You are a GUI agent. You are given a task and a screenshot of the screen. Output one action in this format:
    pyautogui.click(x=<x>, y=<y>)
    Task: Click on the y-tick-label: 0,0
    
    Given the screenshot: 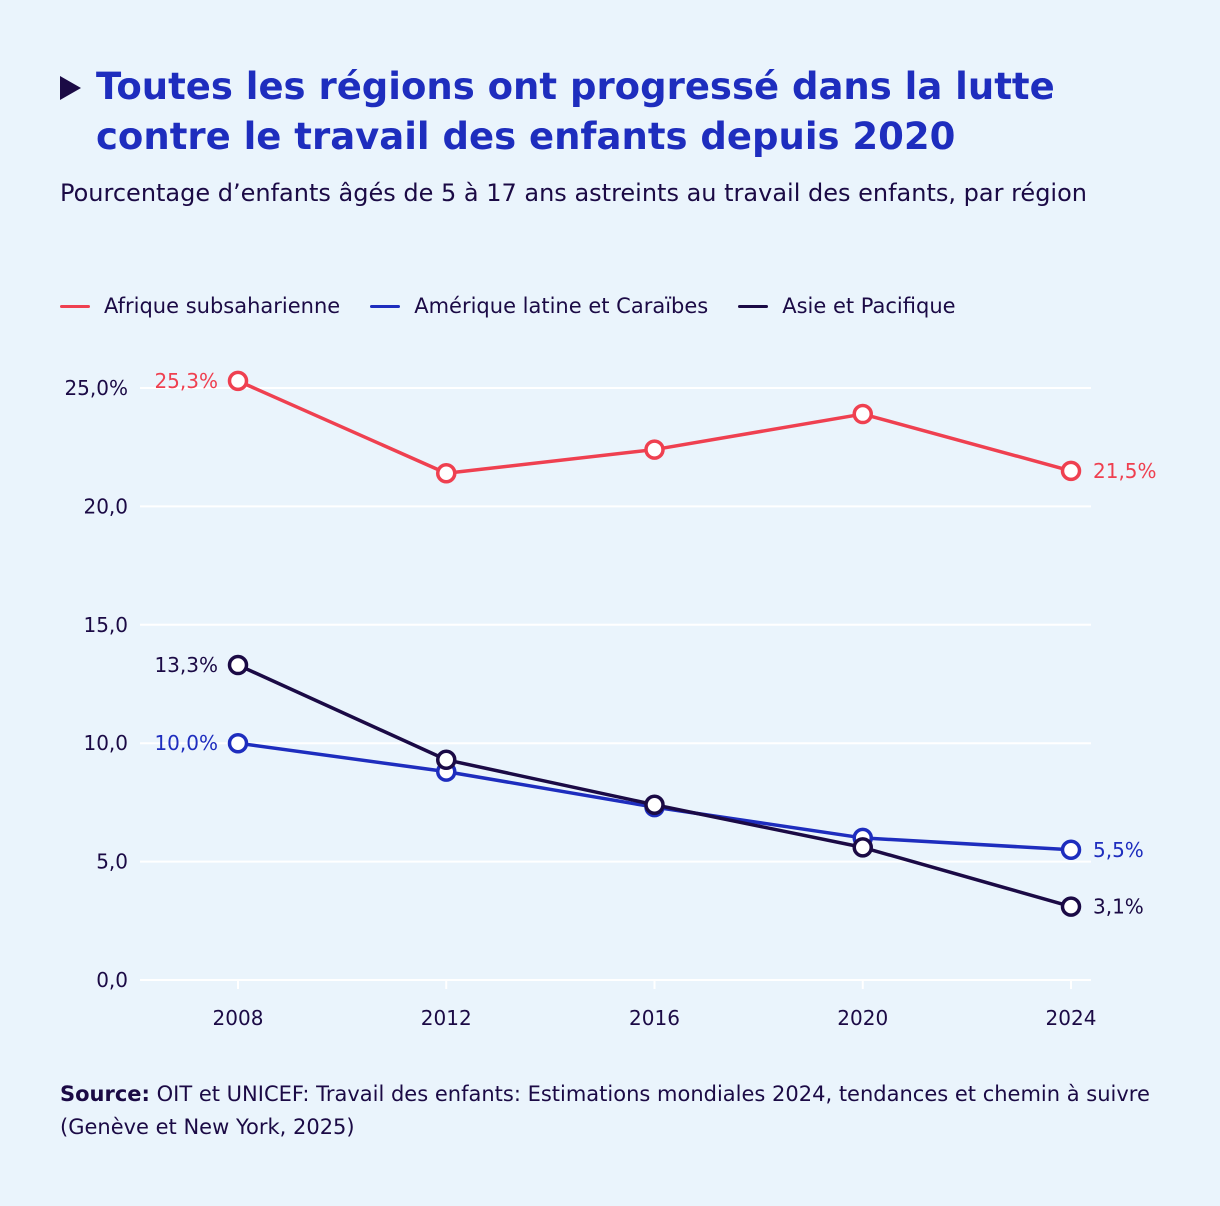 What is the action you would take?
    pyautogui.click(x=112, y=980)
    